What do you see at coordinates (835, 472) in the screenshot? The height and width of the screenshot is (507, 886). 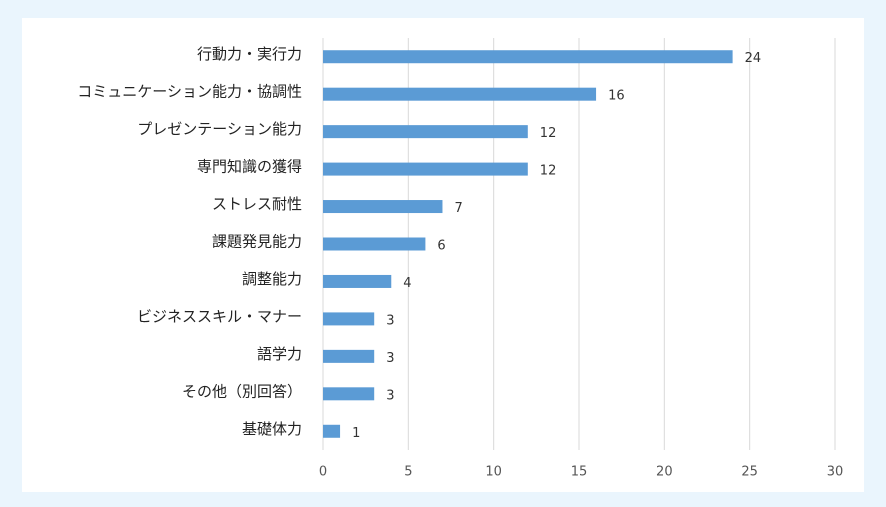 I see `x-tick-label: 30` at bounding box center [835, 472].